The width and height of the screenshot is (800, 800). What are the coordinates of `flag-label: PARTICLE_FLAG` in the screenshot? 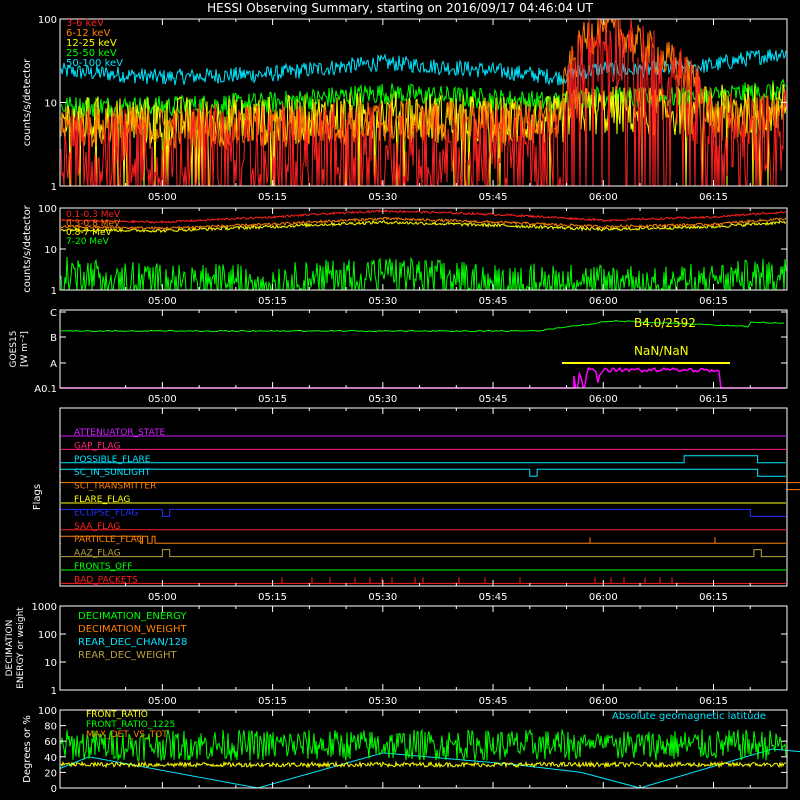 It's located at (109, 540).